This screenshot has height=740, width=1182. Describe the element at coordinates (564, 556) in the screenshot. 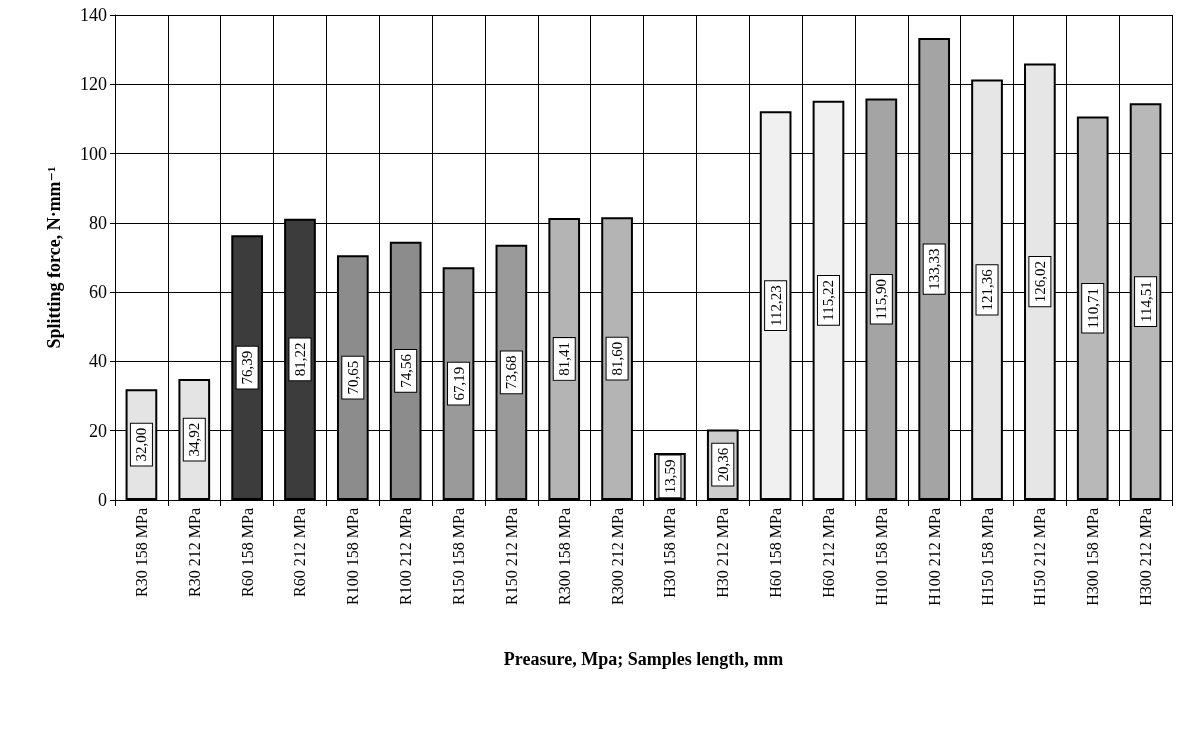

I see `x-tick-label: R300 158 MPa` at that location.